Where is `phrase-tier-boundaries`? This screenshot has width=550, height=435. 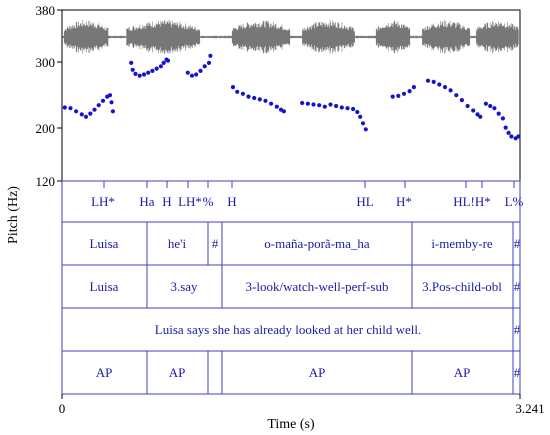 phrase-tier-boundaries is located at coordinates (330, 372).